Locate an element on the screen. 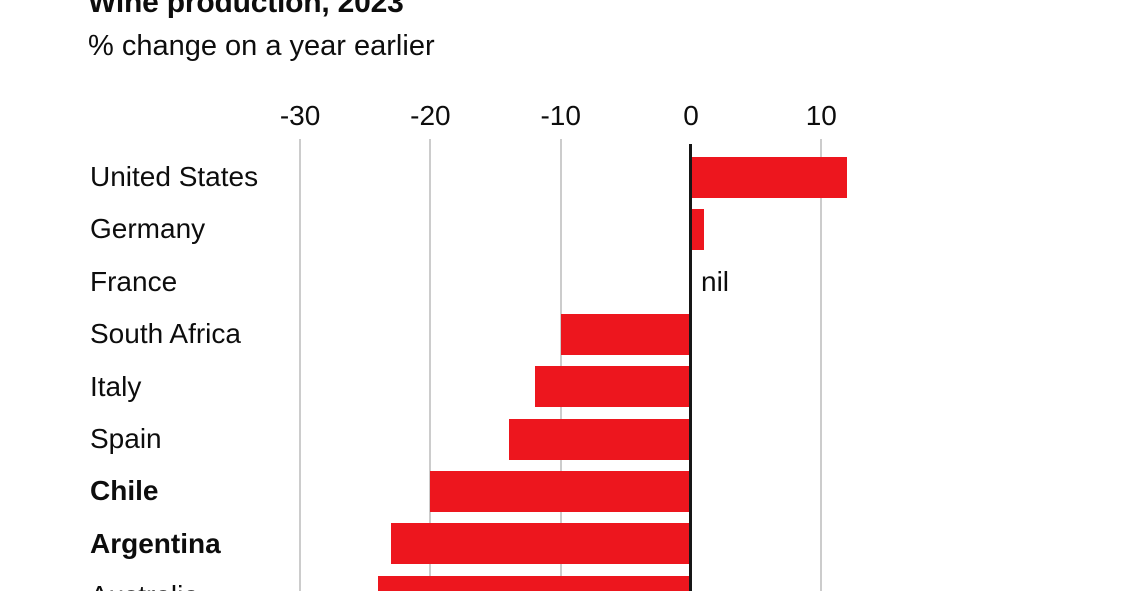 The image size is (1128, 591). chart-title: Wine production, 2023 is located at coordinates (246, 9).